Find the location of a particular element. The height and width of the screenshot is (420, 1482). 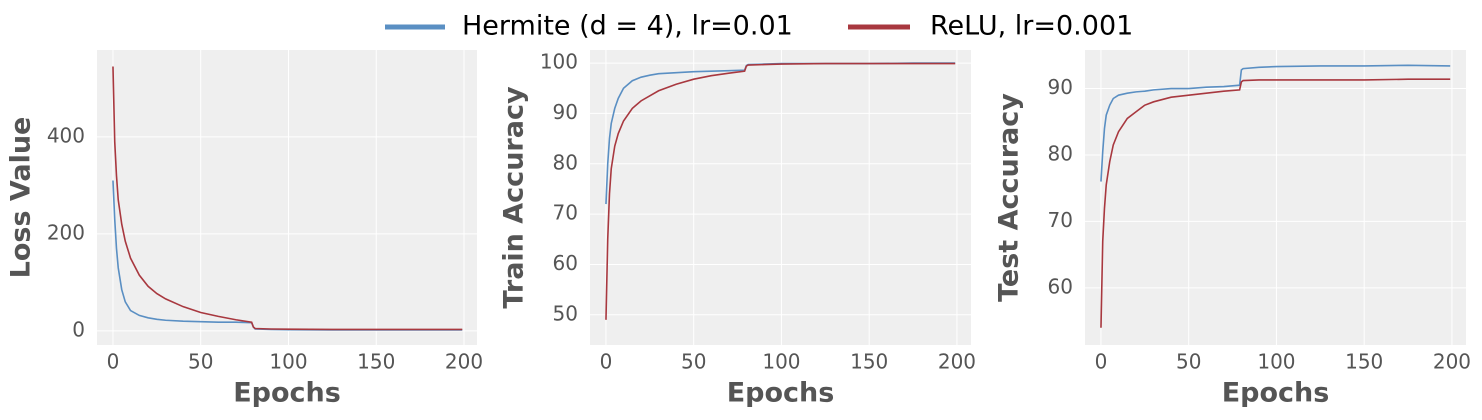

y-tick-label: 200 is located at coordinates (66, 232).